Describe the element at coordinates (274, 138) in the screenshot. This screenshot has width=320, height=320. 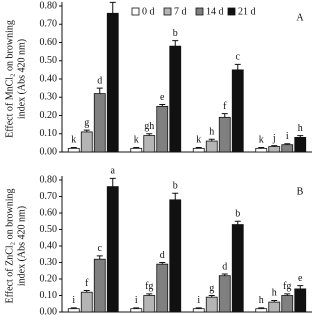
I see `significance-label: j` at that location.